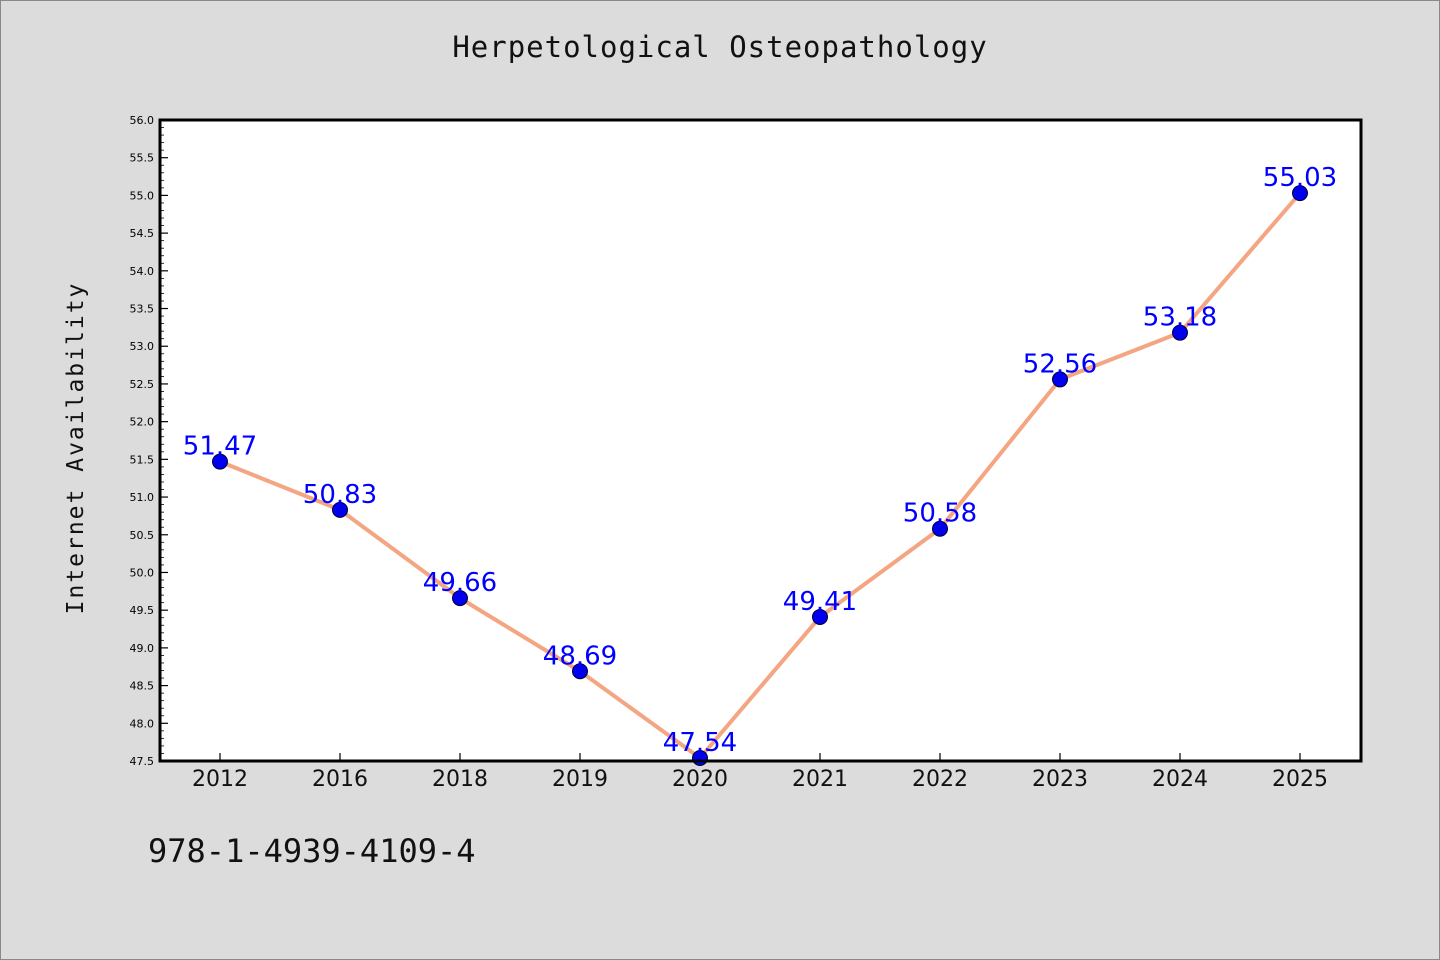 This screenshot has height=960, width=1440. I want to click on y-tick-label: 50.5, so click(142, 535).